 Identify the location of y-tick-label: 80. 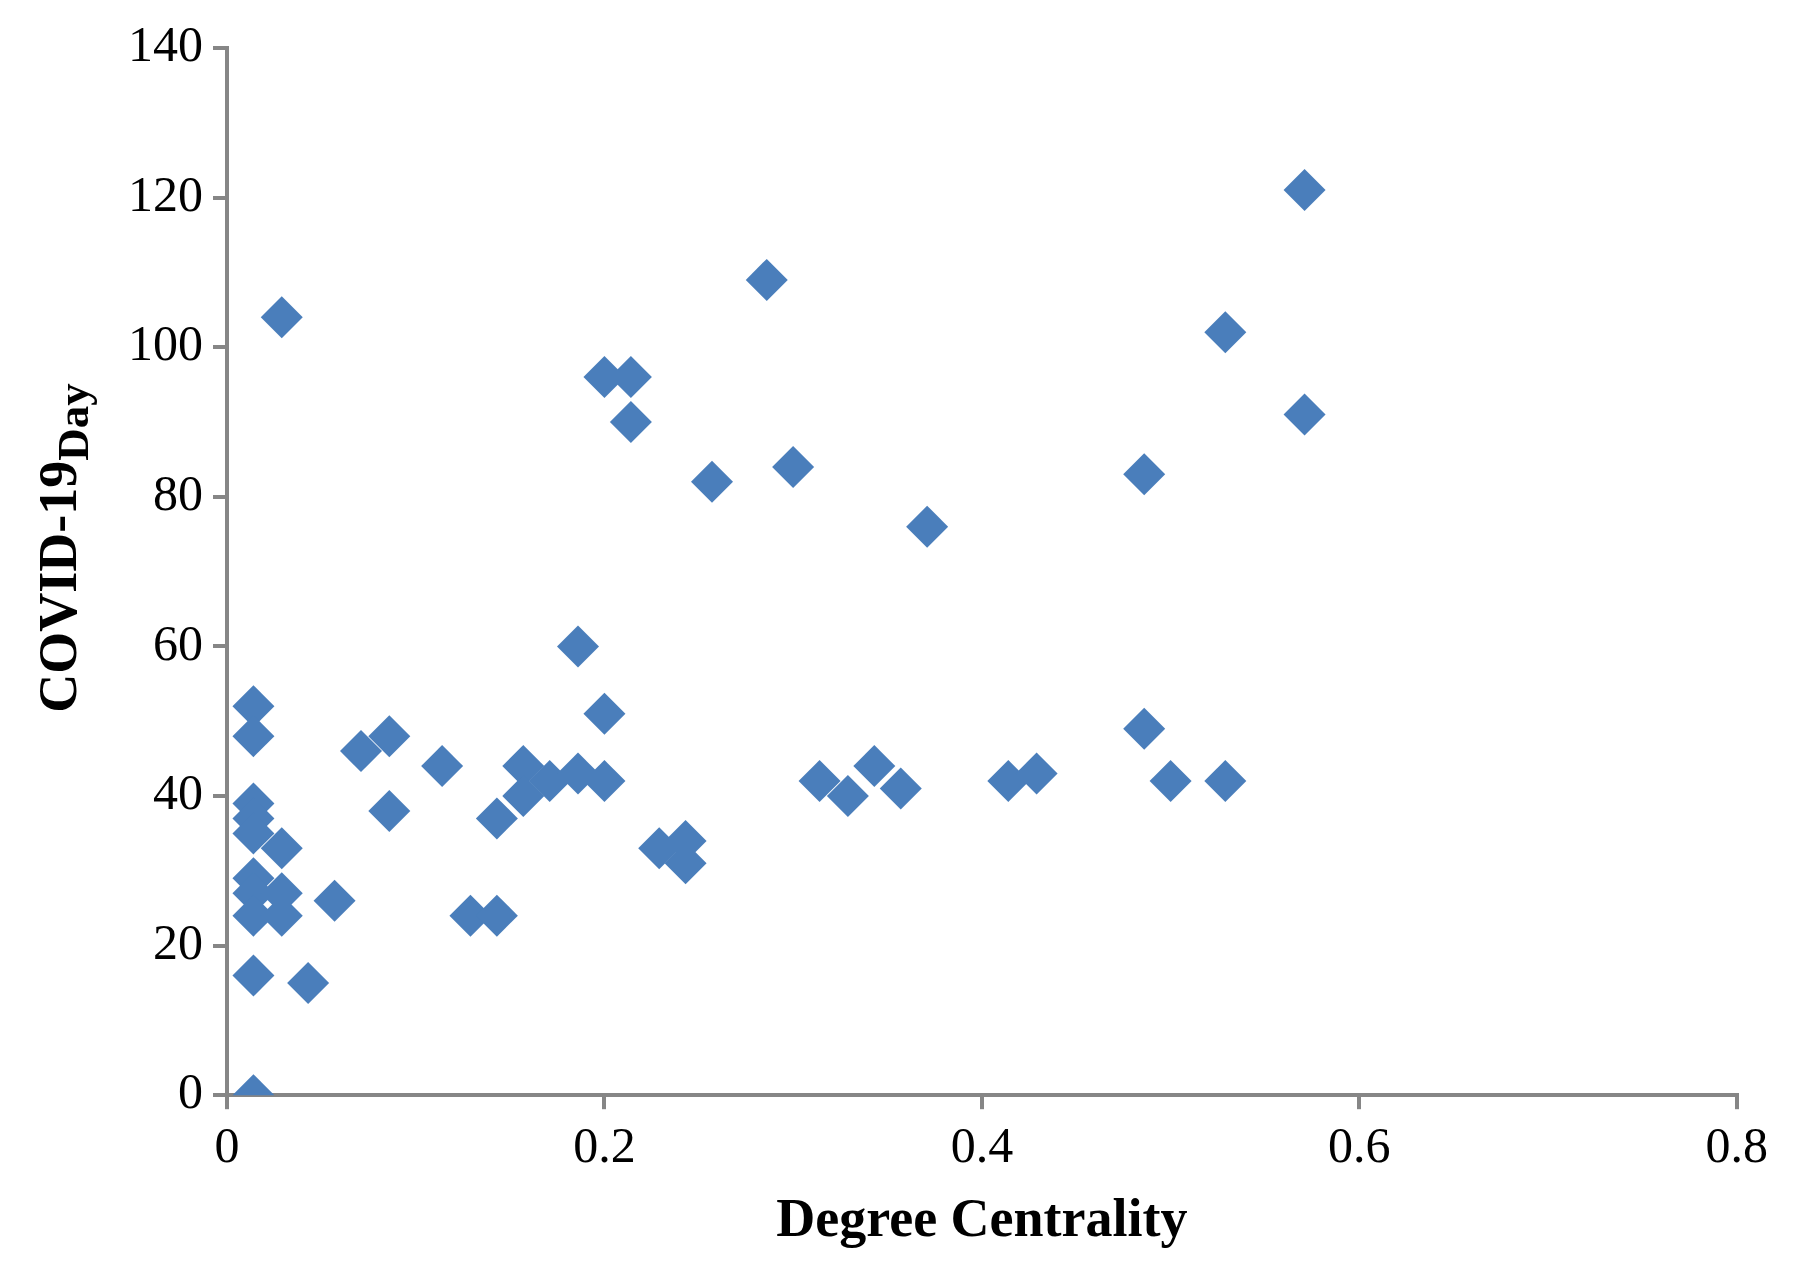
(178, 492).